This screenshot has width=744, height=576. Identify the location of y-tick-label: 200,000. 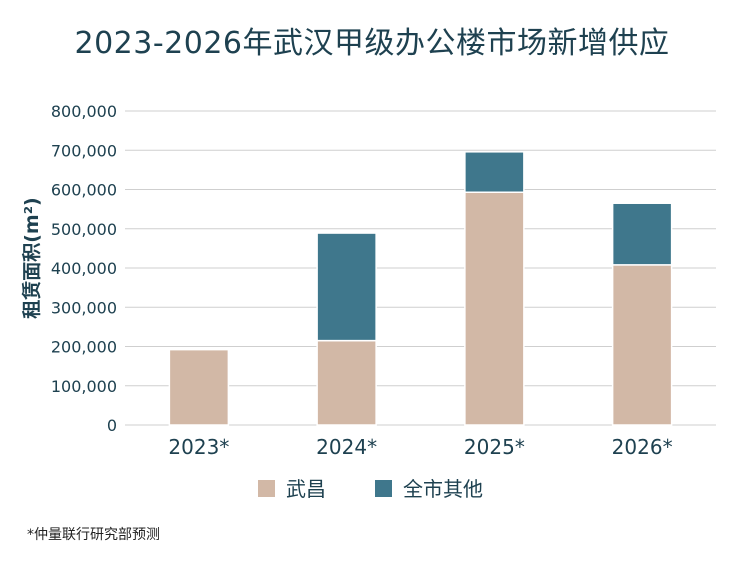
(84, 347).